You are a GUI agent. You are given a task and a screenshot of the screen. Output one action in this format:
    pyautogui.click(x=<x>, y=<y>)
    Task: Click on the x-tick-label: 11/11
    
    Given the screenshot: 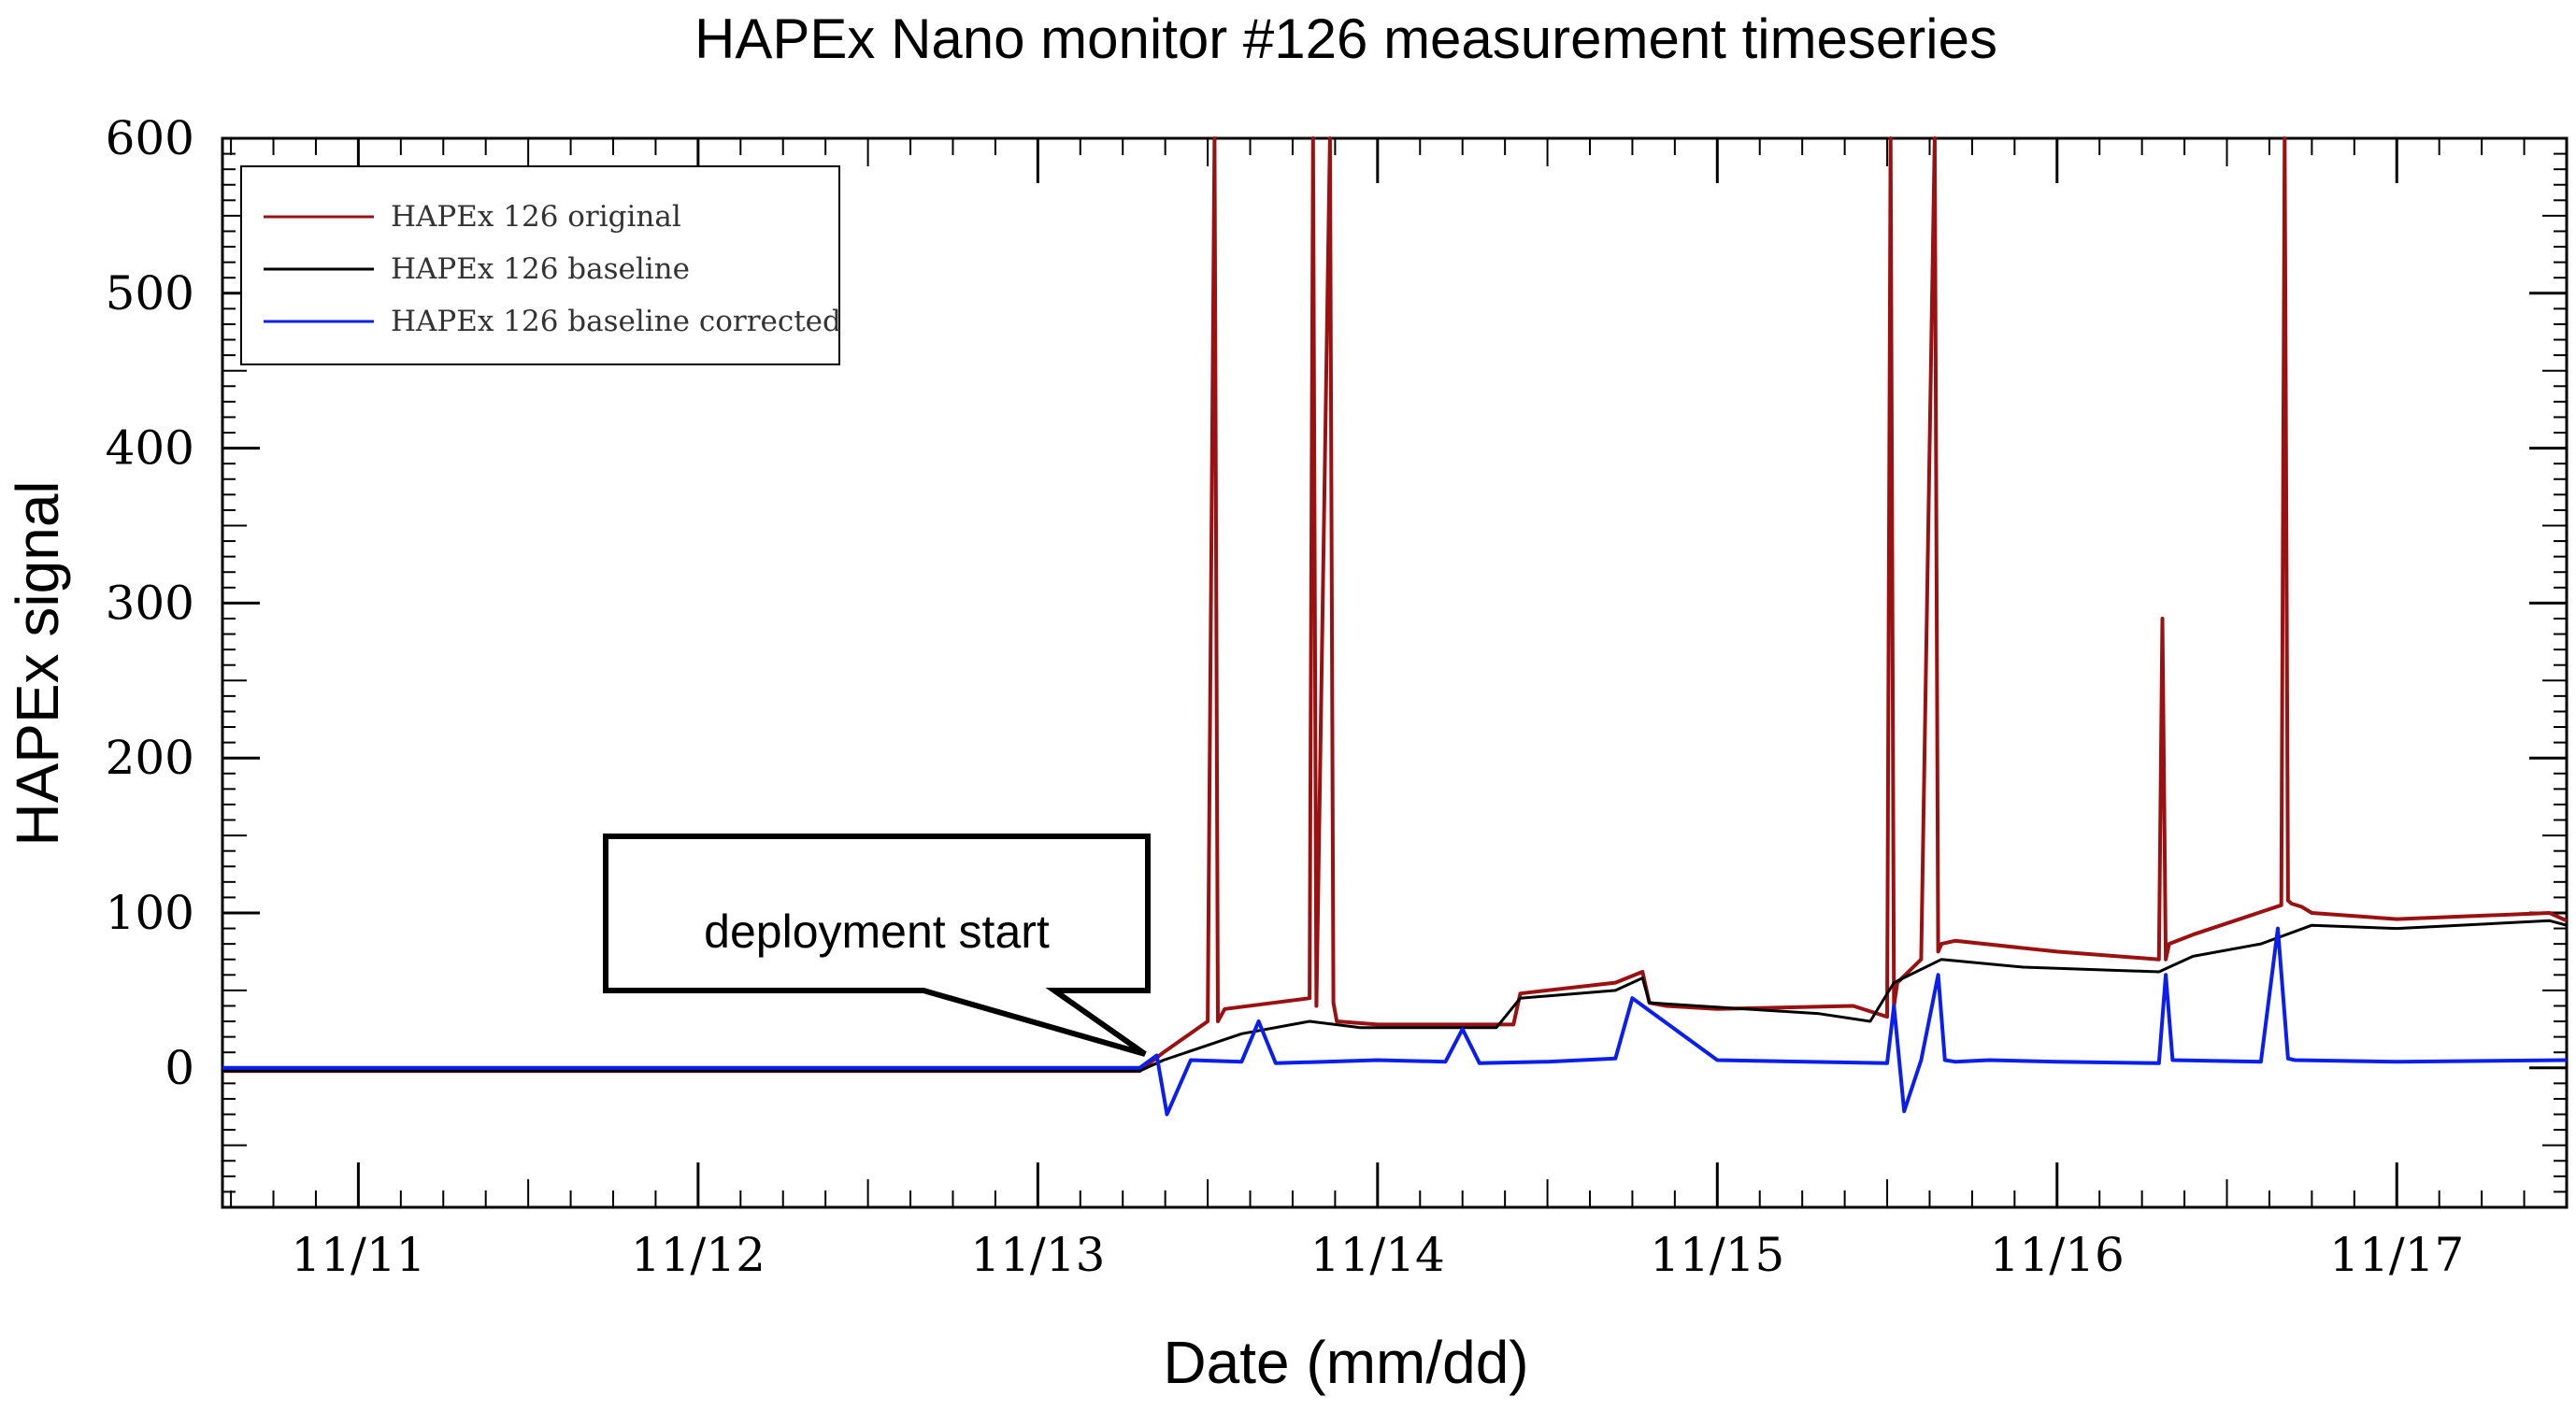 What is the action you would take?
    pyautogui.click(x=358, y=1255)
    